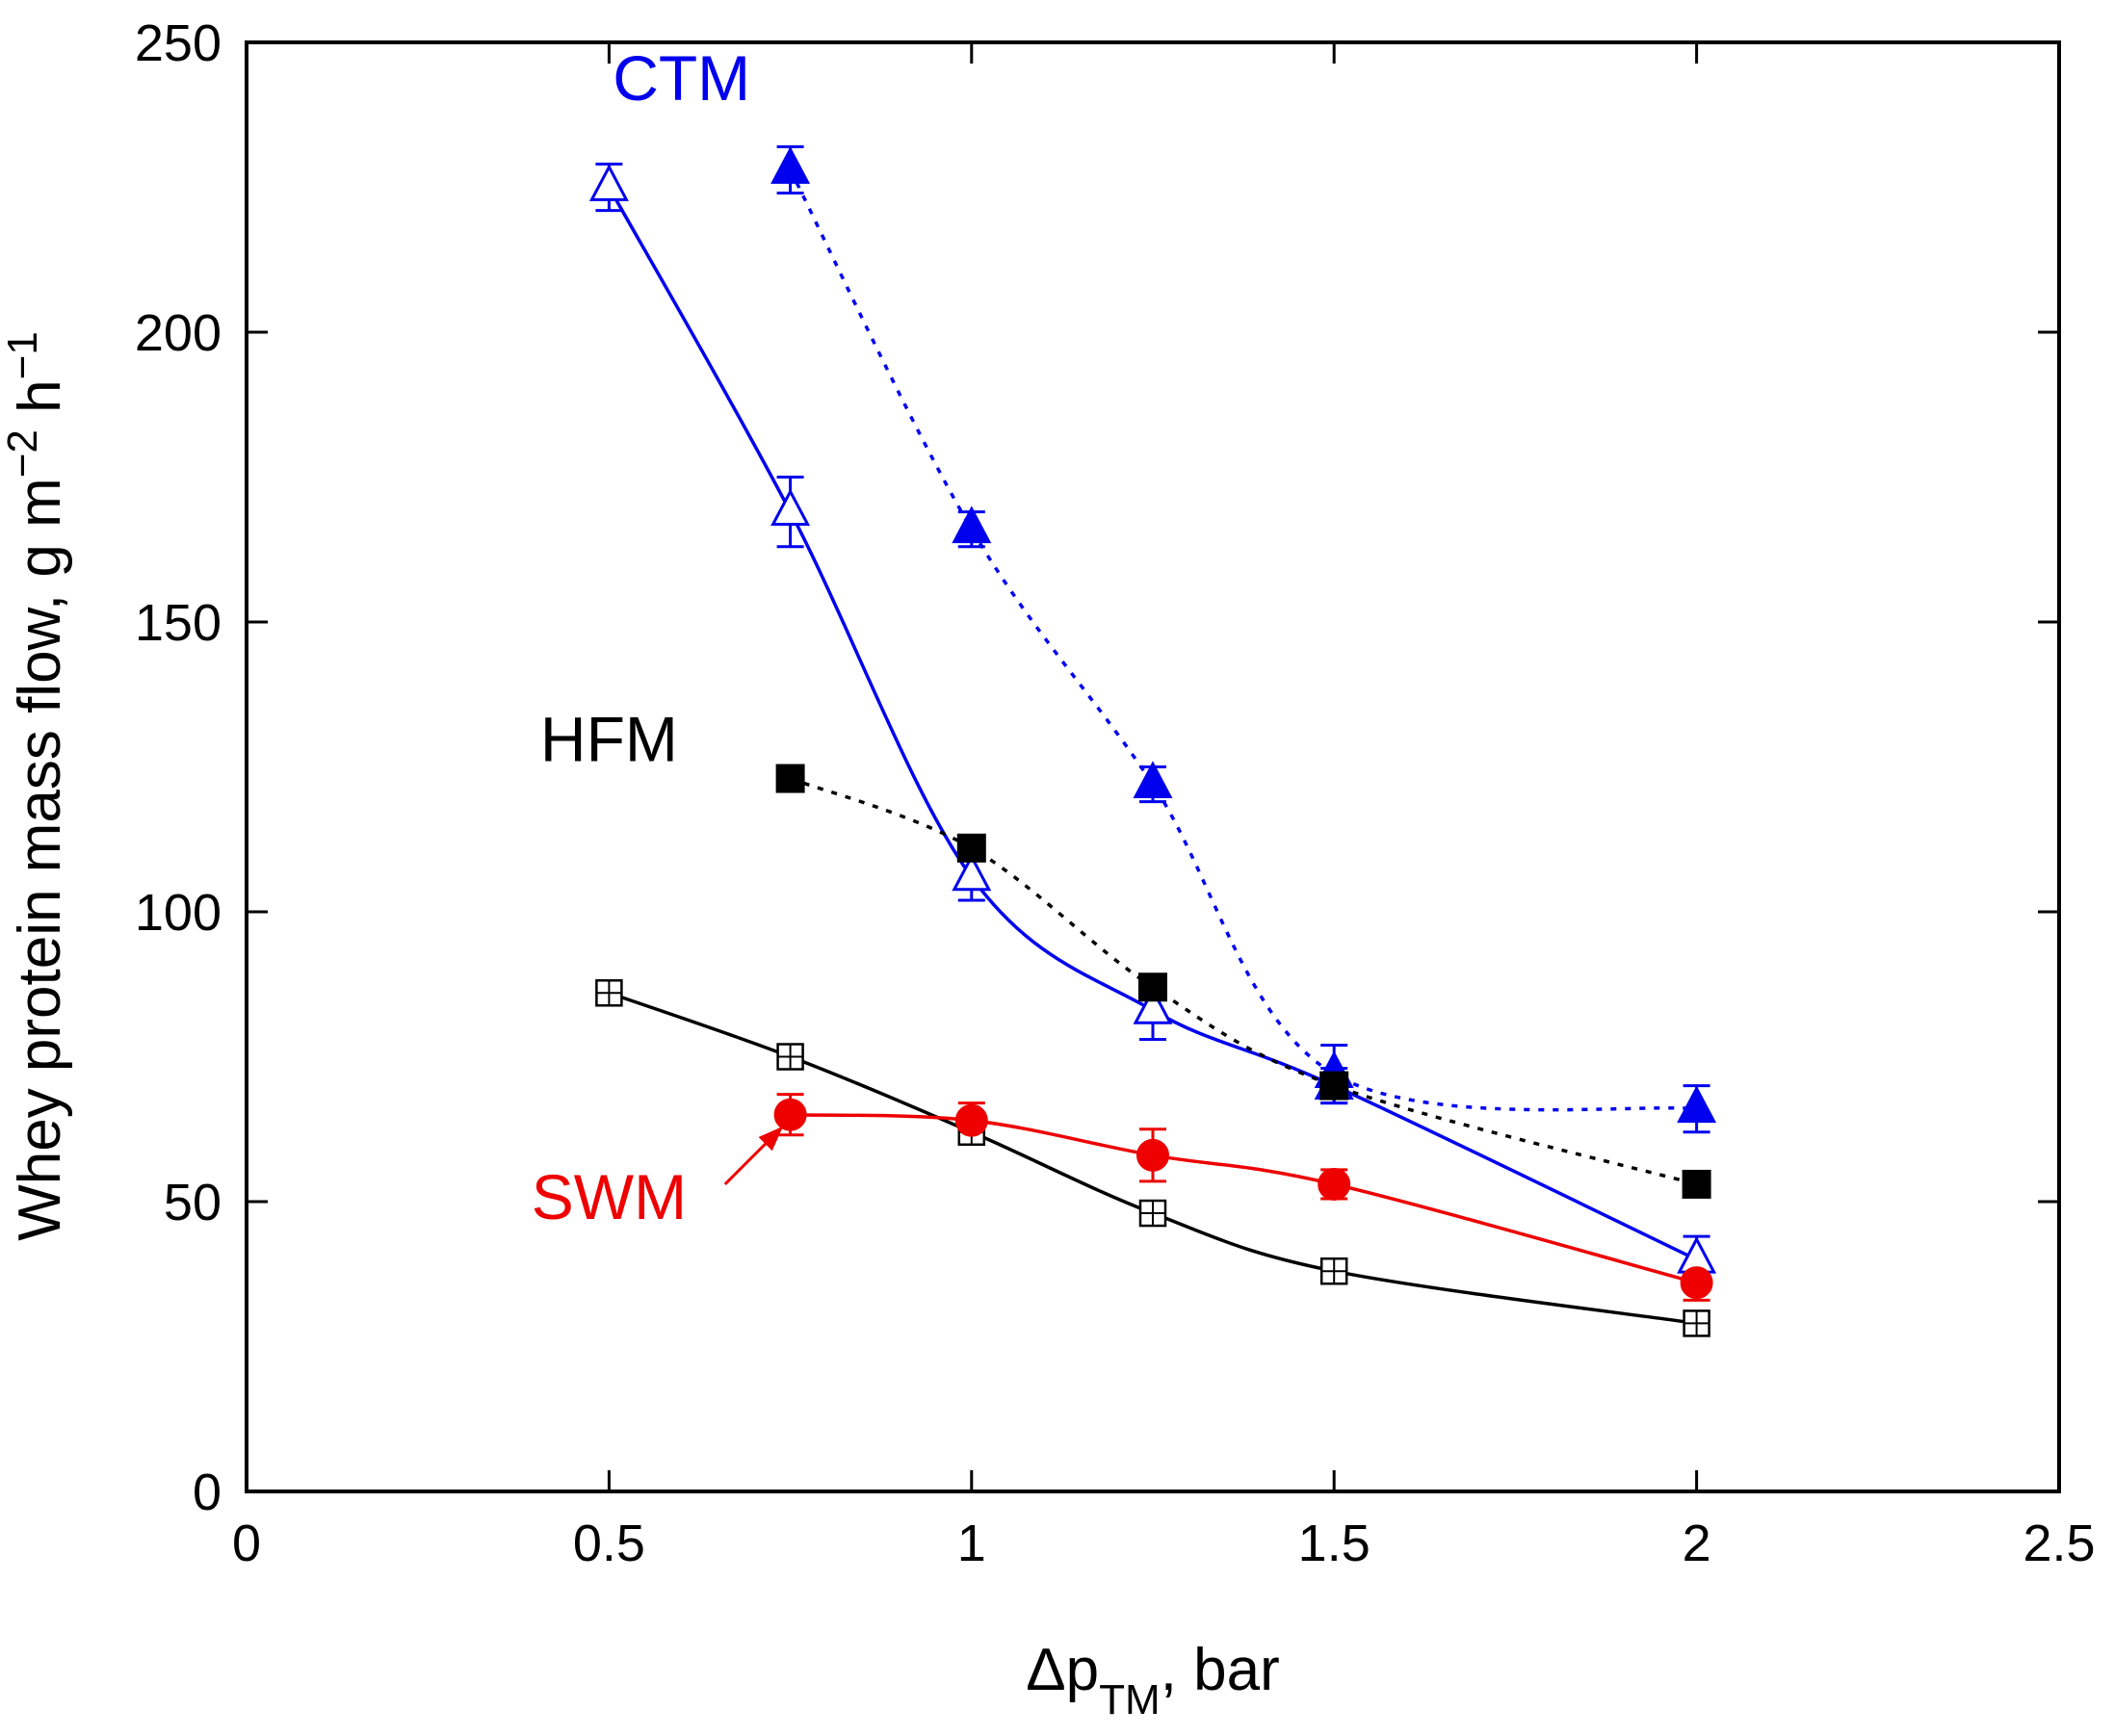 The image size is (2114, 1736). Describe the element at coordinates (178, 43) in the screenshot. I see `y-tick-label: 250` at that location.